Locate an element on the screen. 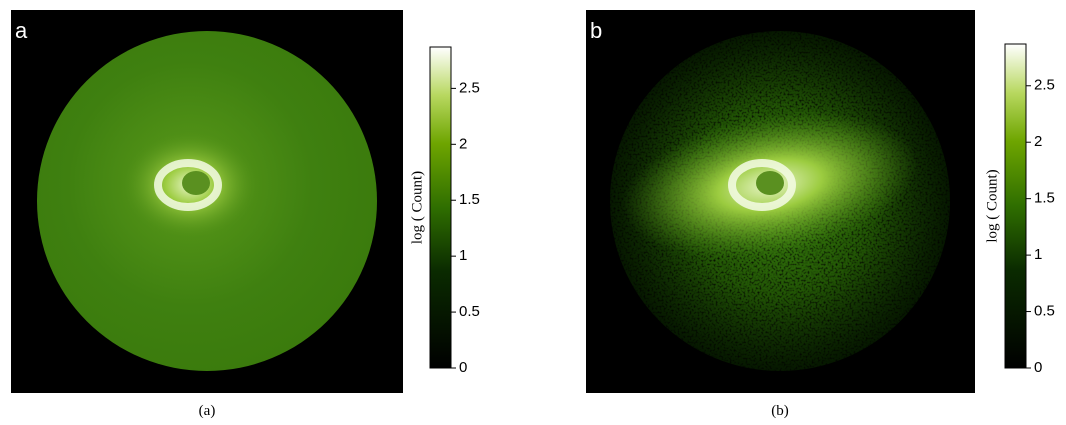  panel-label: b is located at coordinates (596, 30).